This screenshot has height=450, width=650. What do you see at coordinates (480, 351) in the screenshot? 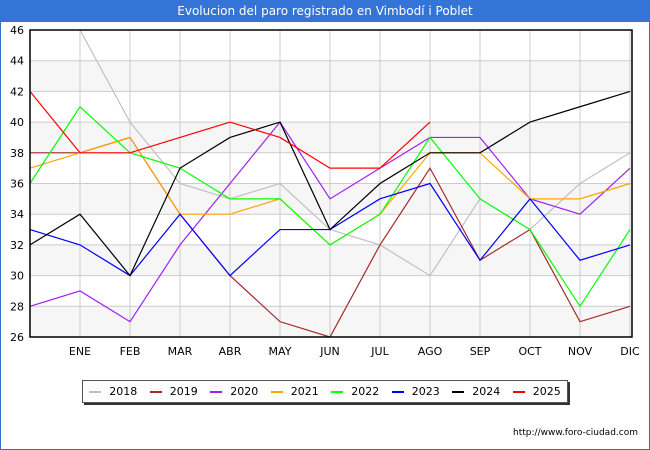
I see `x-tick-label: SEP` at bounding box center [480, 351].